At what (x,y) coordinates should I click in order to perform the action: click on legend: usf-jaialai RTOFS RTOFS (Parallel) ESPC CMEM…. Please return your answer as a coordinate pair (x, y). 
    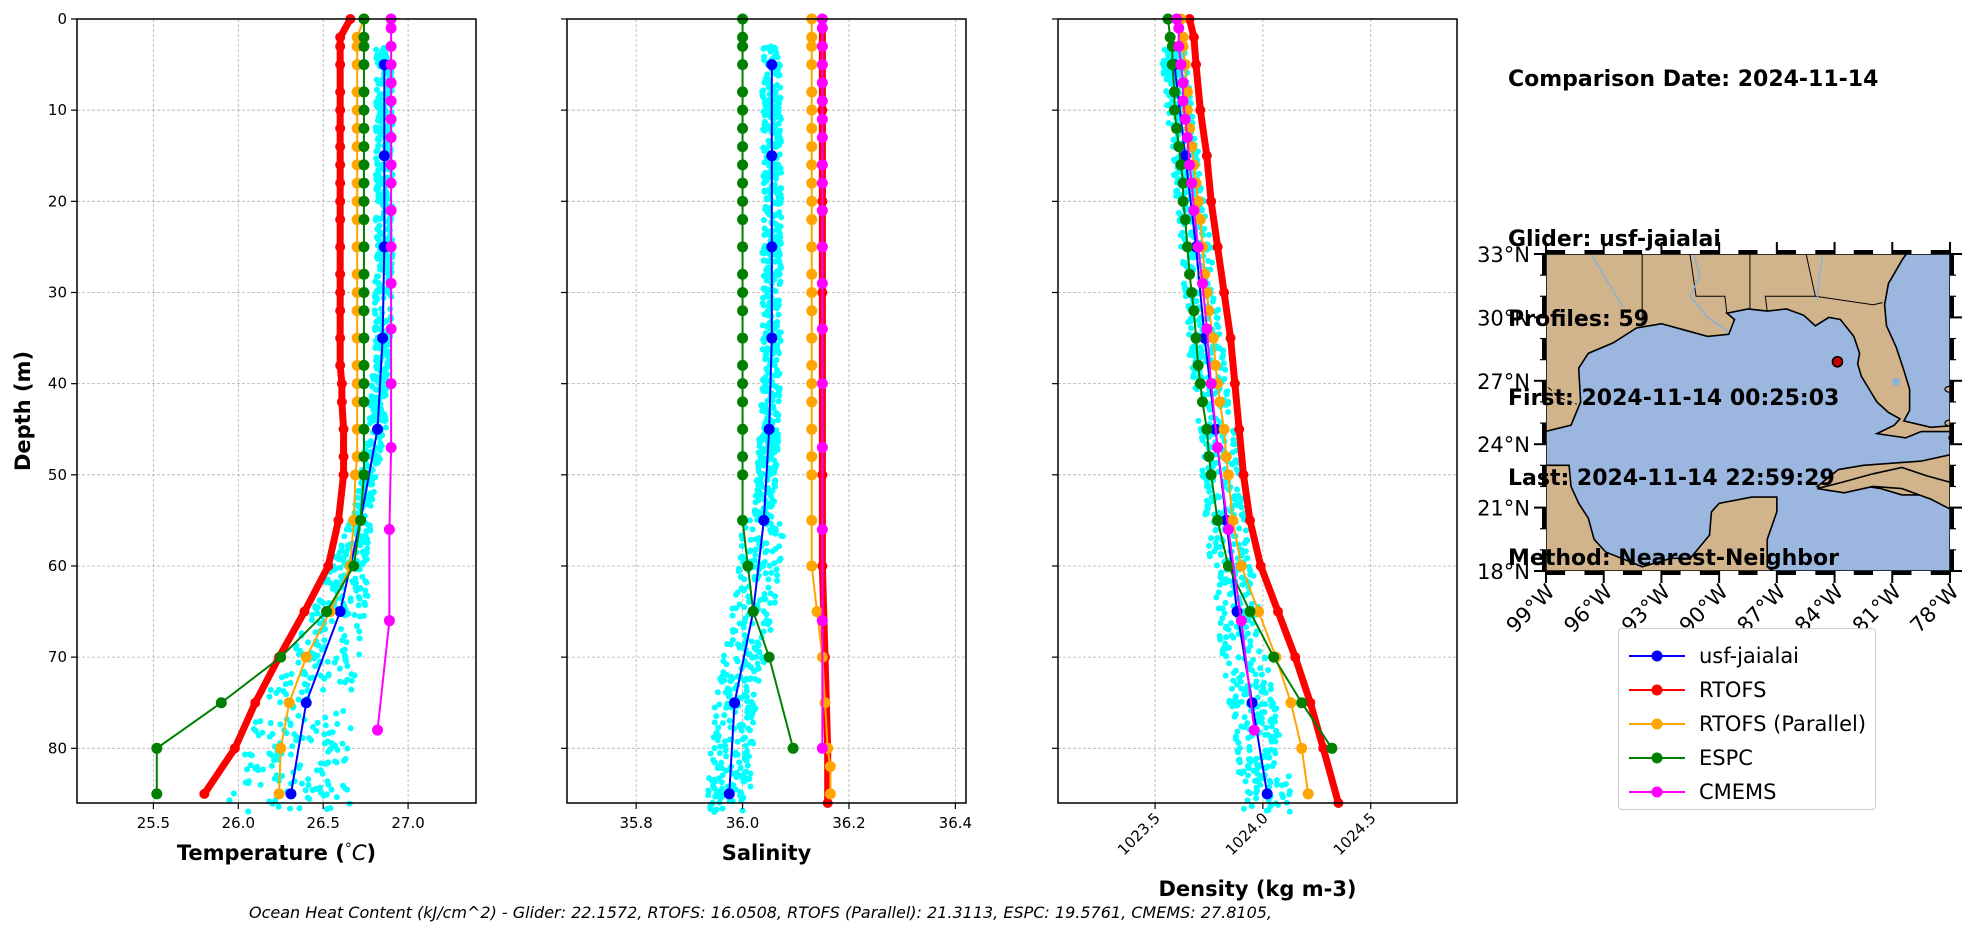
    Looking at the image, I should click on (1747, 719).